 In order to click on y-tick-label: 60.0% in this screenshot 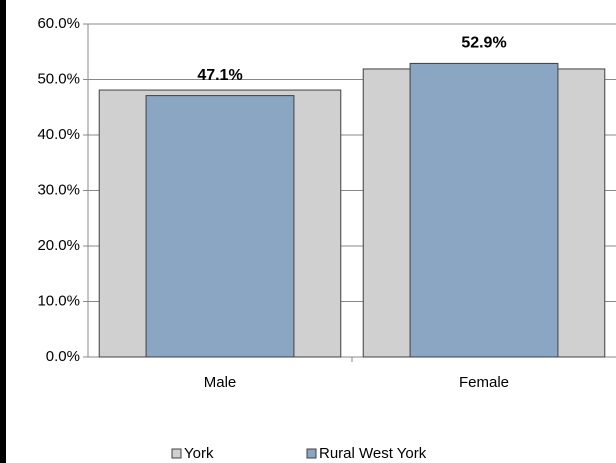, I will do `click(58, 23)`.